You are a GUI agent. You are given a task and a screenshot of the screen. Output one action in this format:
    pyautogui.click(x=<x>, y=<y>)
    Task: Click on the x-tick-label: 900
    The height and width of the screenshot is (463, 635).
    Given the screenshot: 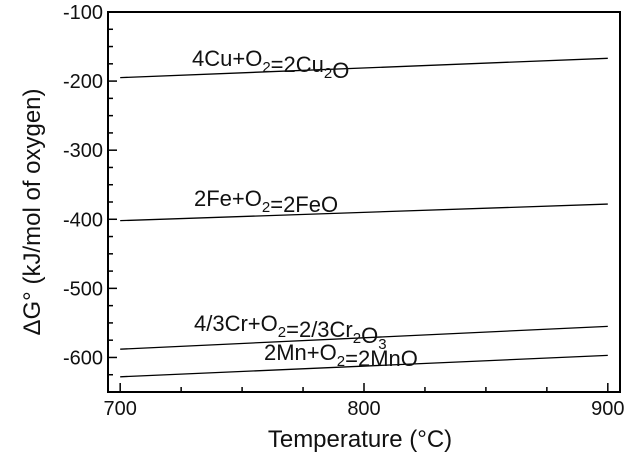 What is the action you would take?
    pyautogui.click(x=607, y=409)
    